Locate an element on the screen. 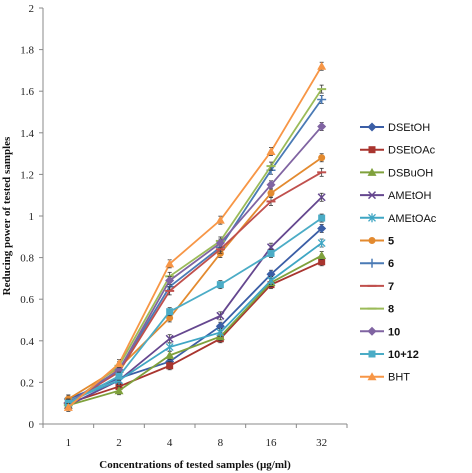  legend-item-ametoh: AMEtOH is located at coordinates (395, 196).